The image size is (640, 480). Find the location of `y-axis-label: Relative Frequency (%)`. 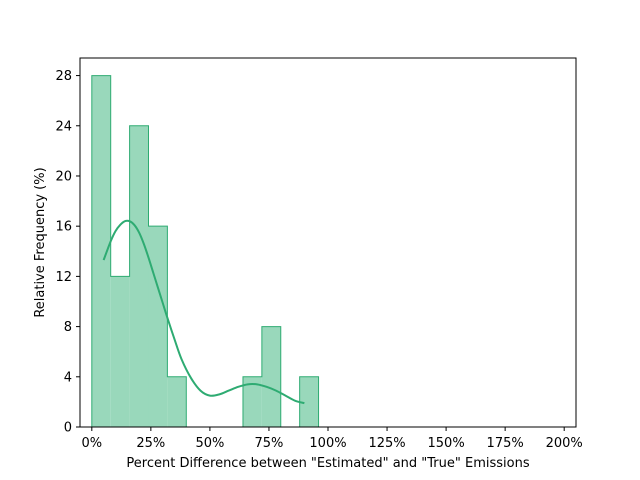

y-axis-label: Relative Frequency (%) is located at coordinates (40, 242).